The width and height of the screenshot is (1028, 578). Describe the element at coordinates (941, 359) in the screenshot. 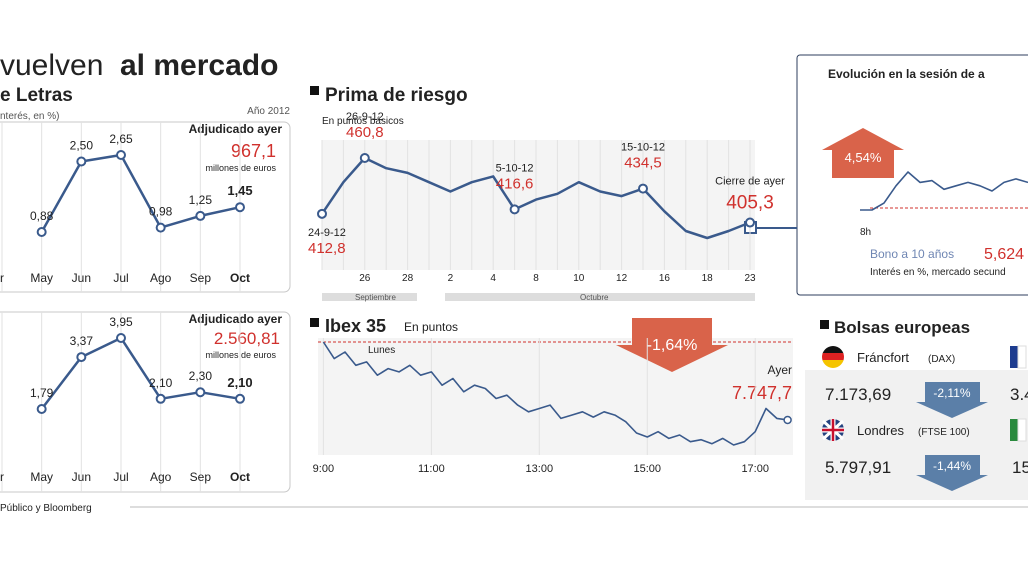

I see `market-index: (DAX)` at that location.